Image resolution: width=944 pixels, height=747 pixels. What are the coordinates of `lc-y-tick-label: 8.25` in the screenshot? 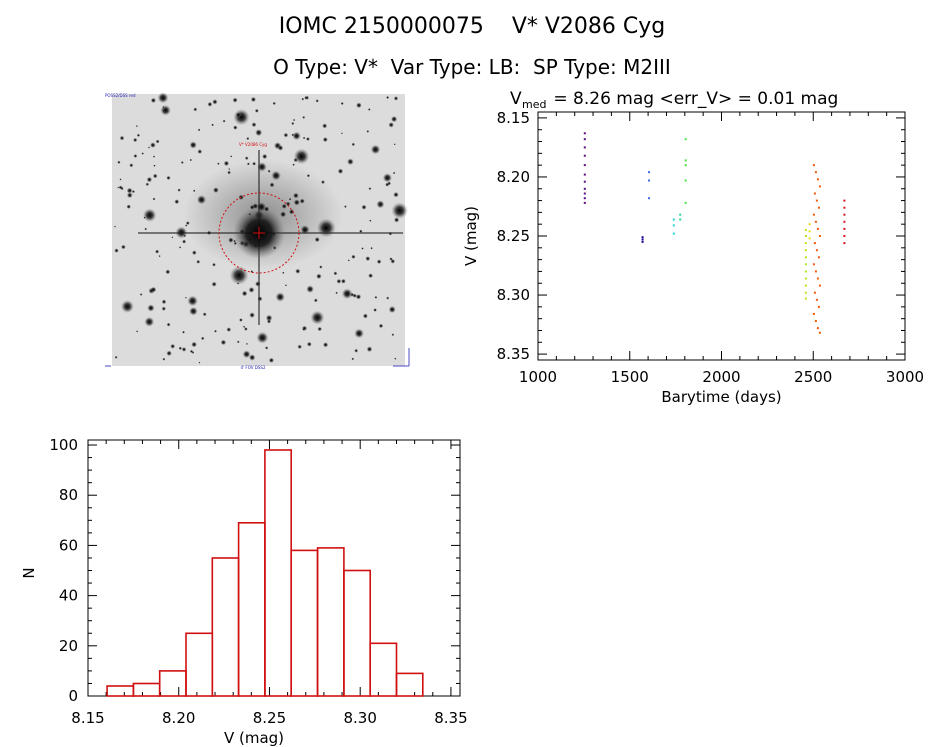 It's located at (513, 236).